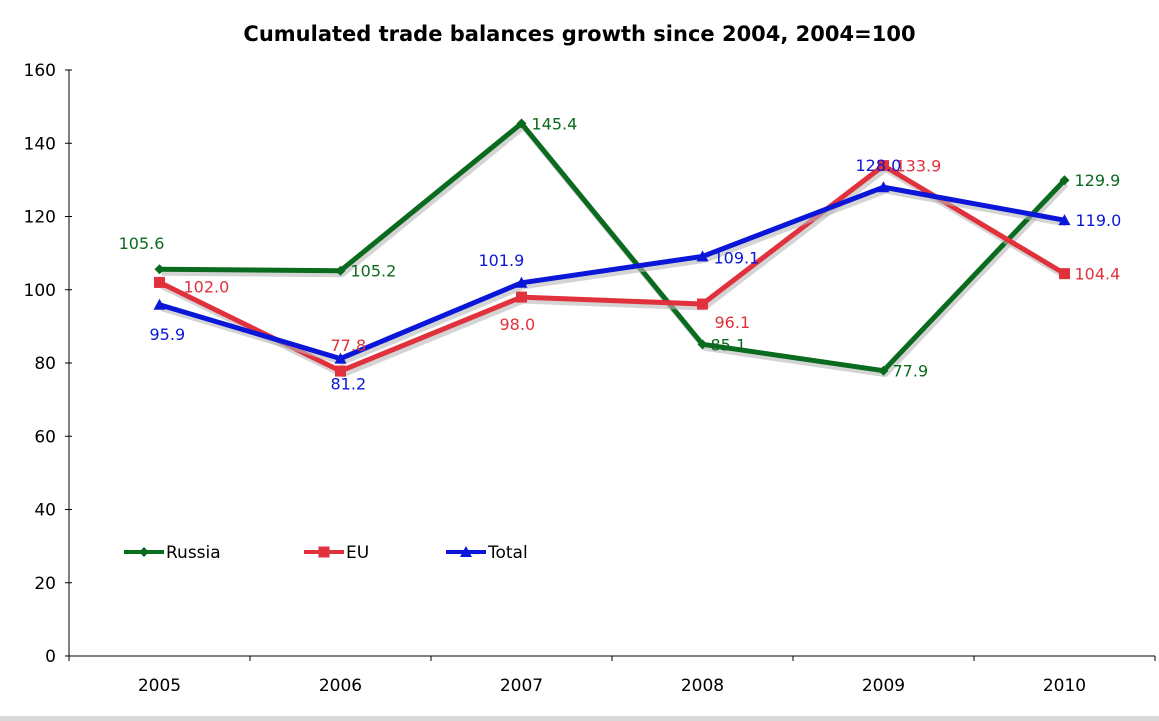 The width and height of the screenshot is (1159, 721). Describe the element at coordinates (733, 322) in the screenshot. I see `data-label-eu: 96.1` at that location.